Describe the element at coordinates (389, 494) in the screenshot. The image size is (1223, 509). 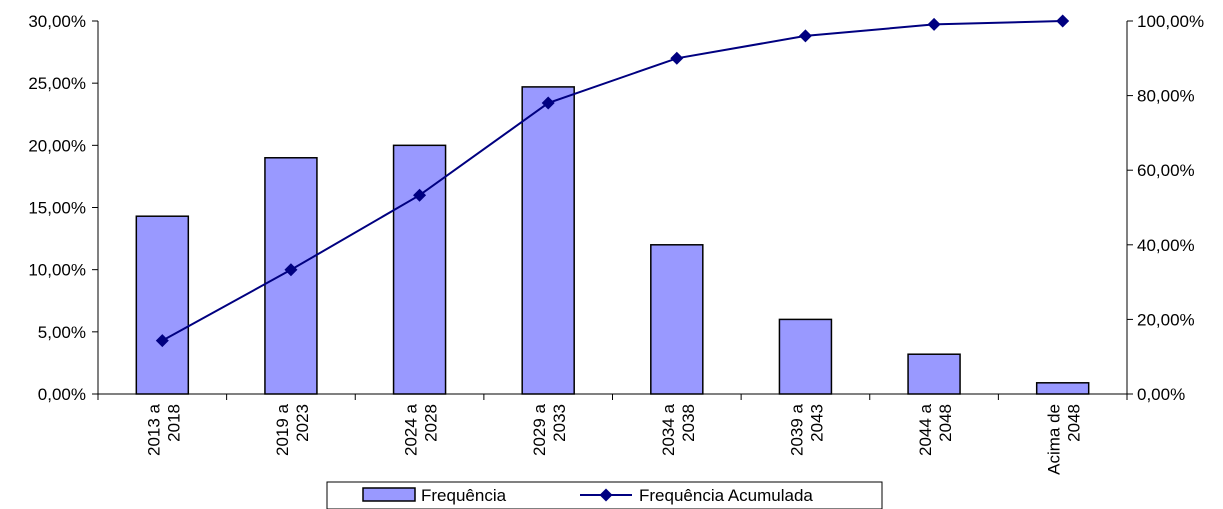
I see `legend-swatch-bar` at that location.